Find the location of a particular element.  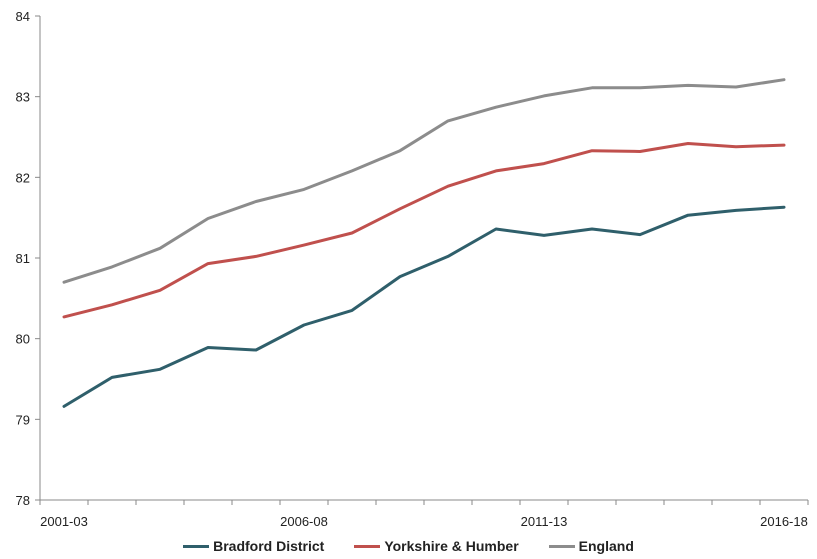

legend-item-england: England is located at coordinates (591, 546).